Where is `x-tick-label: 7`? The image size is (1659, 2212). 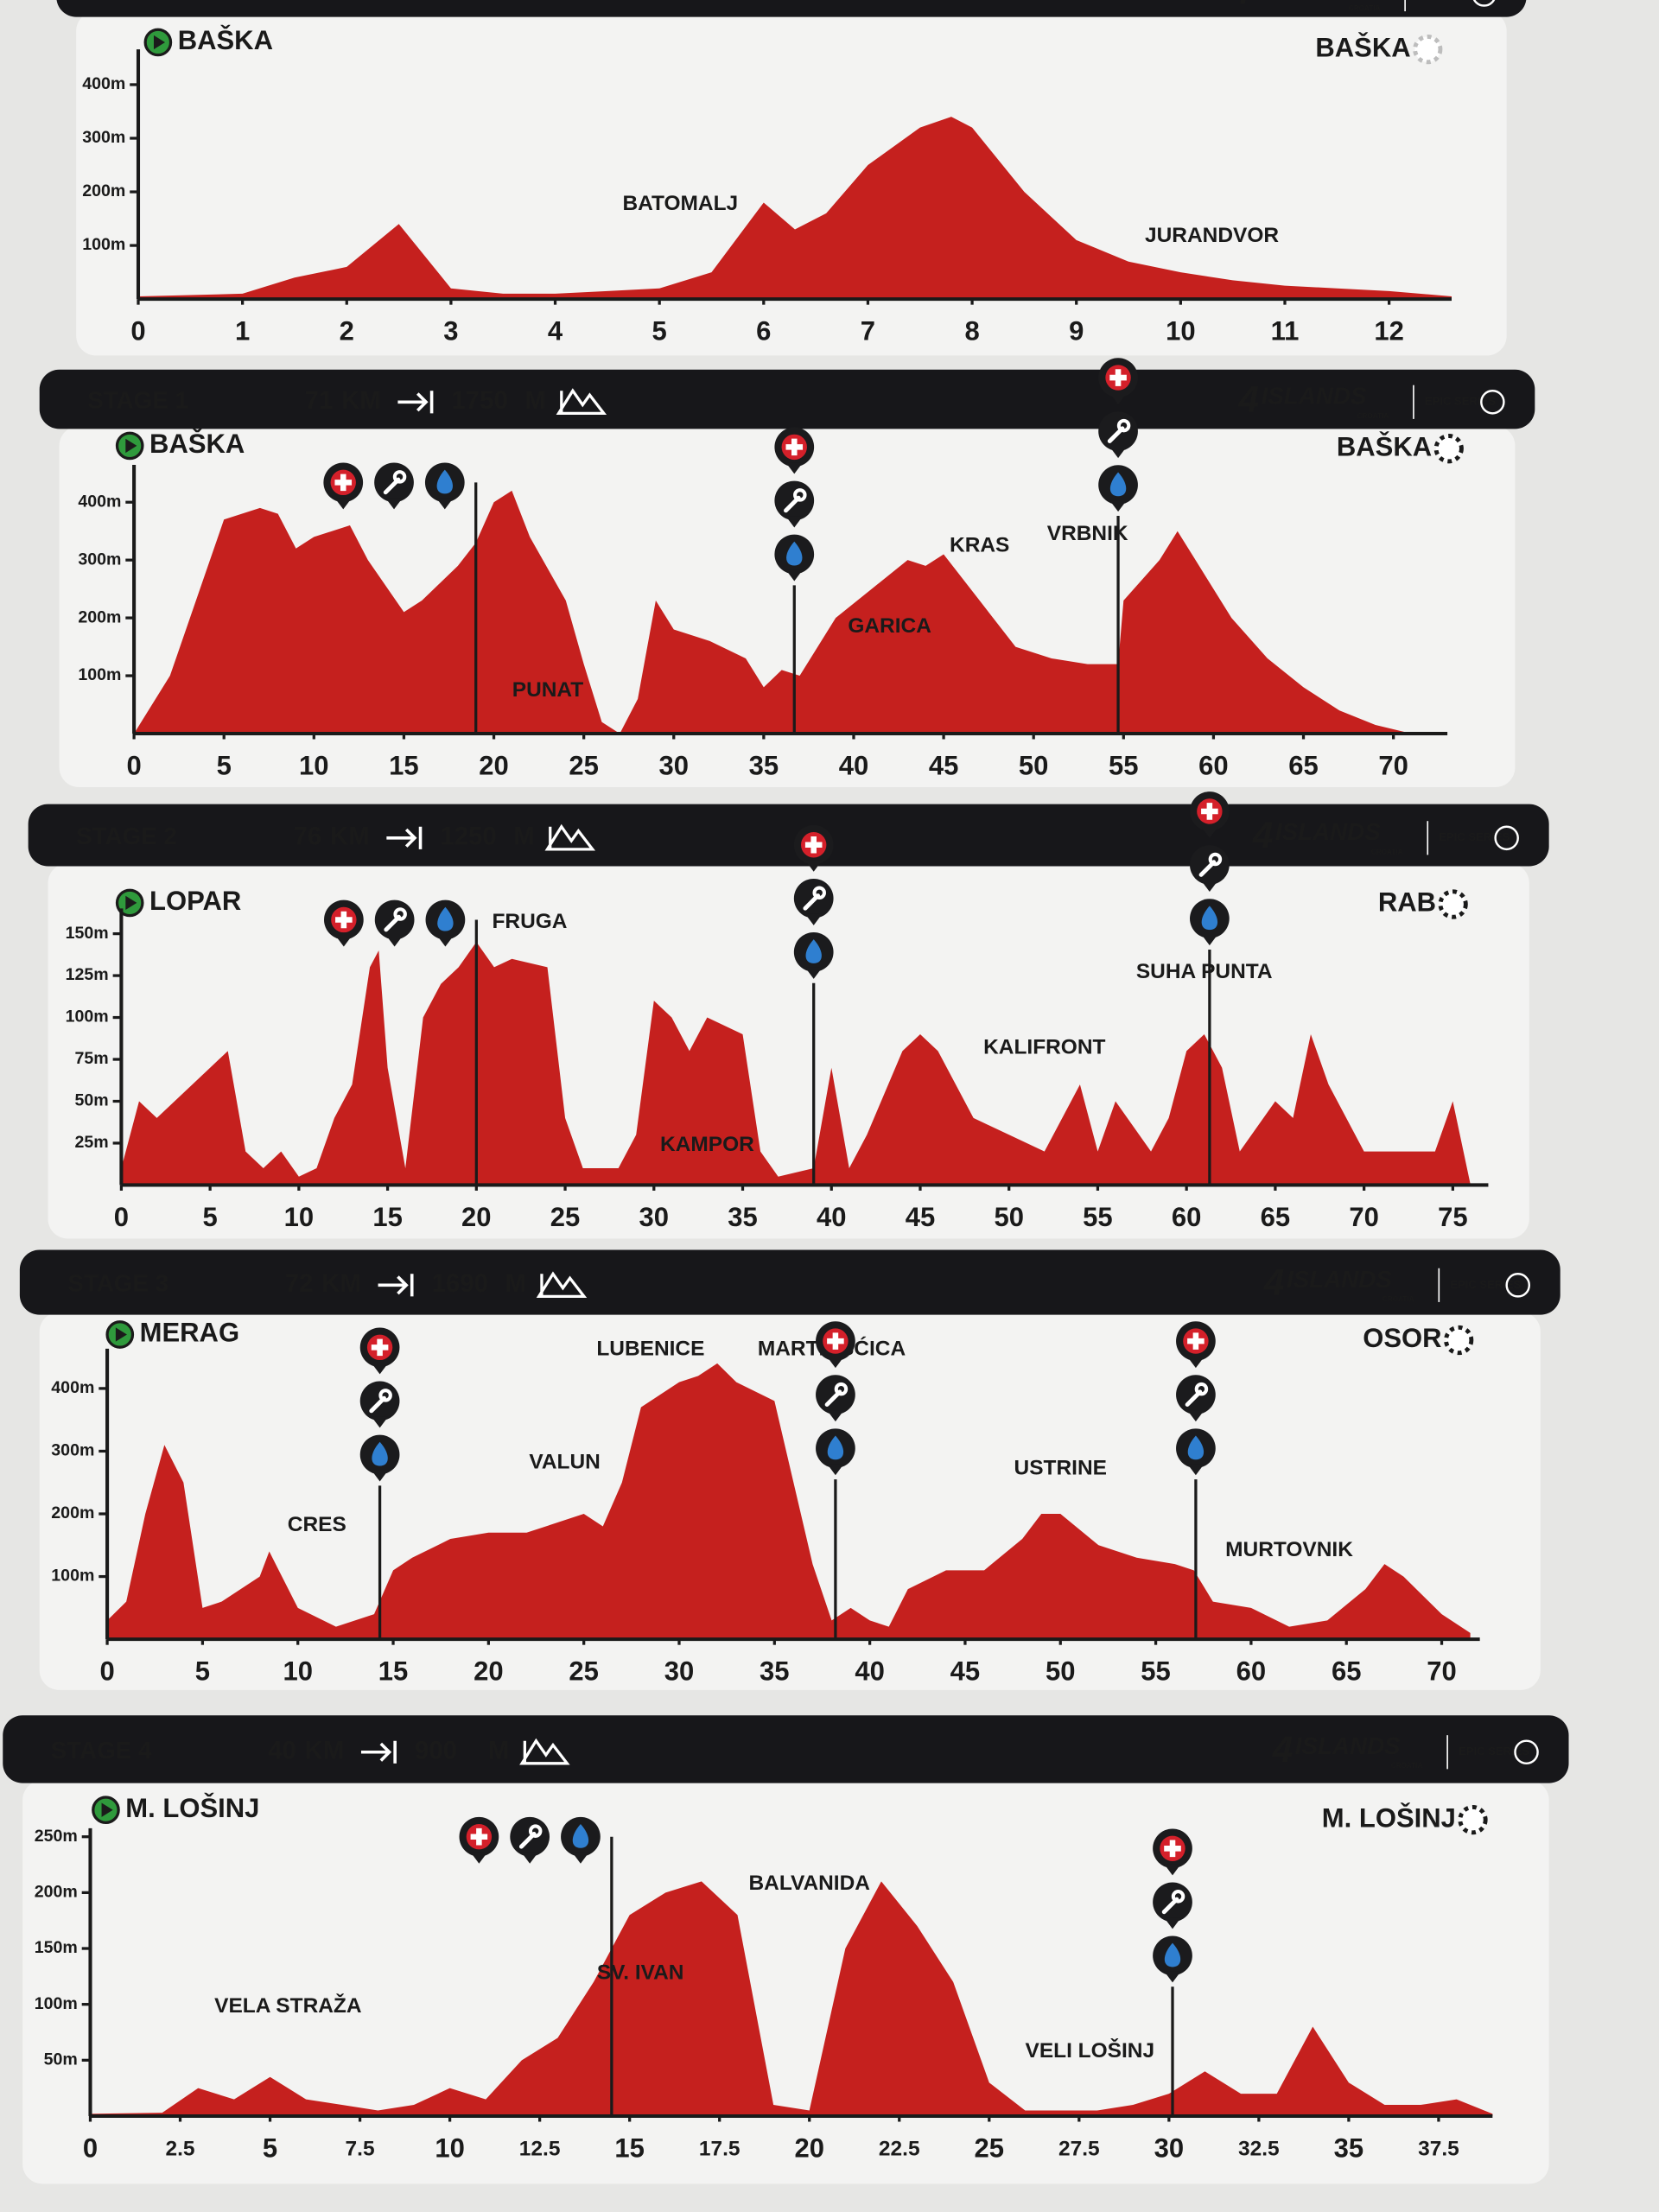
x-tick-label: 7 is located at coordinates (868, 330).